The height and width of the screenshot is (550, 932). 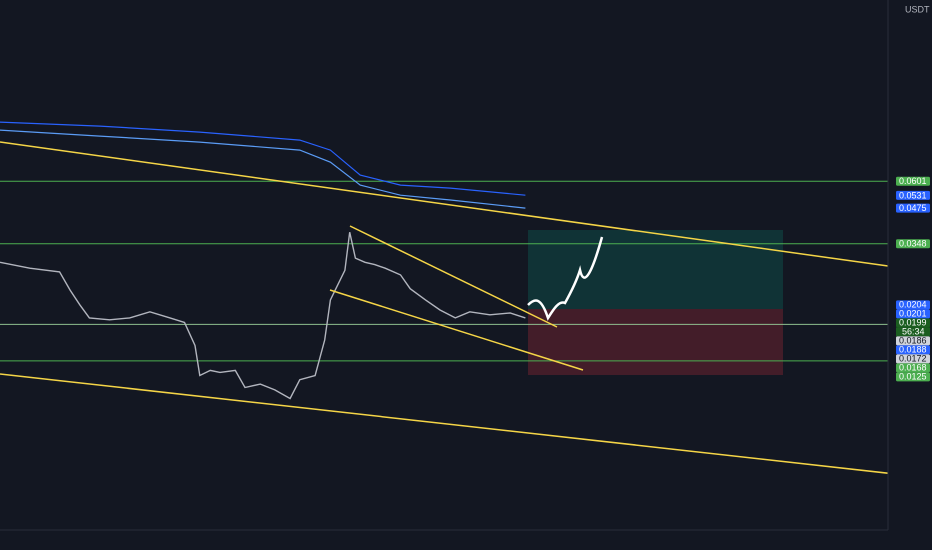 I want to click on price-label: 0.0201, so click(x=913, y=314).